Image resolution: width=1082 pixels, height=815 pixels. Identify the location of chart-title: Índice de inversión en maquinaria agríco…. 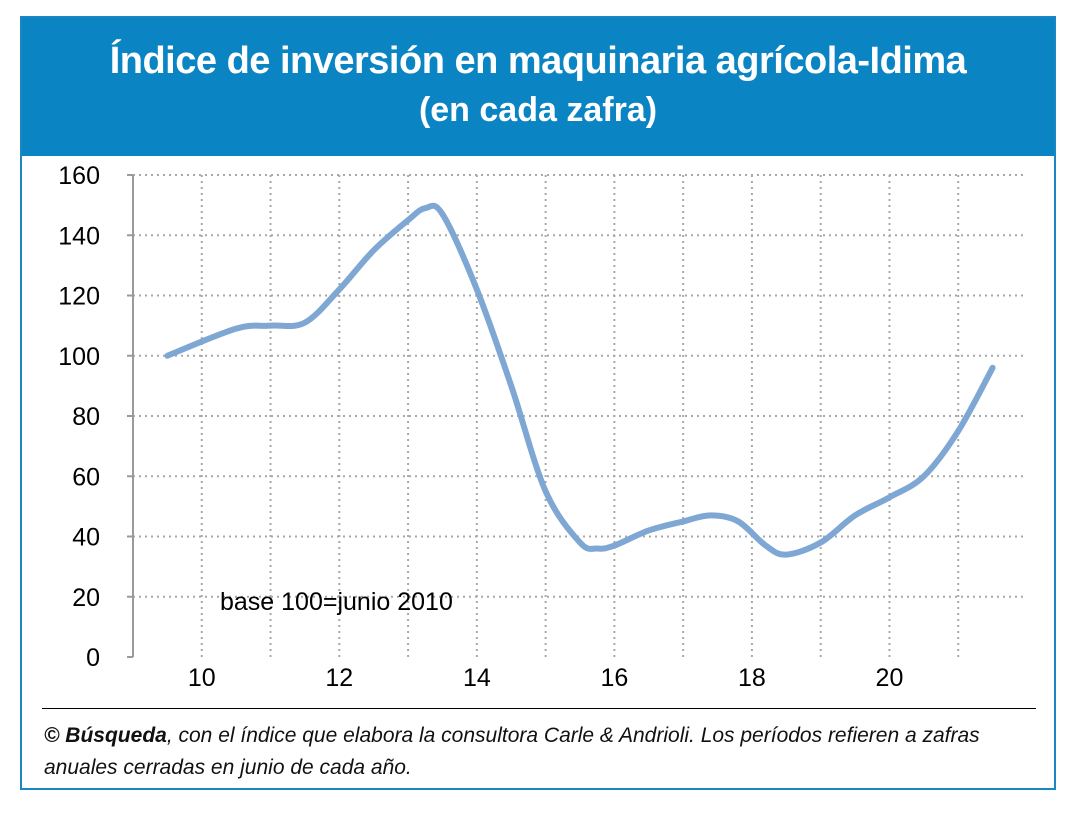
(538, 61).